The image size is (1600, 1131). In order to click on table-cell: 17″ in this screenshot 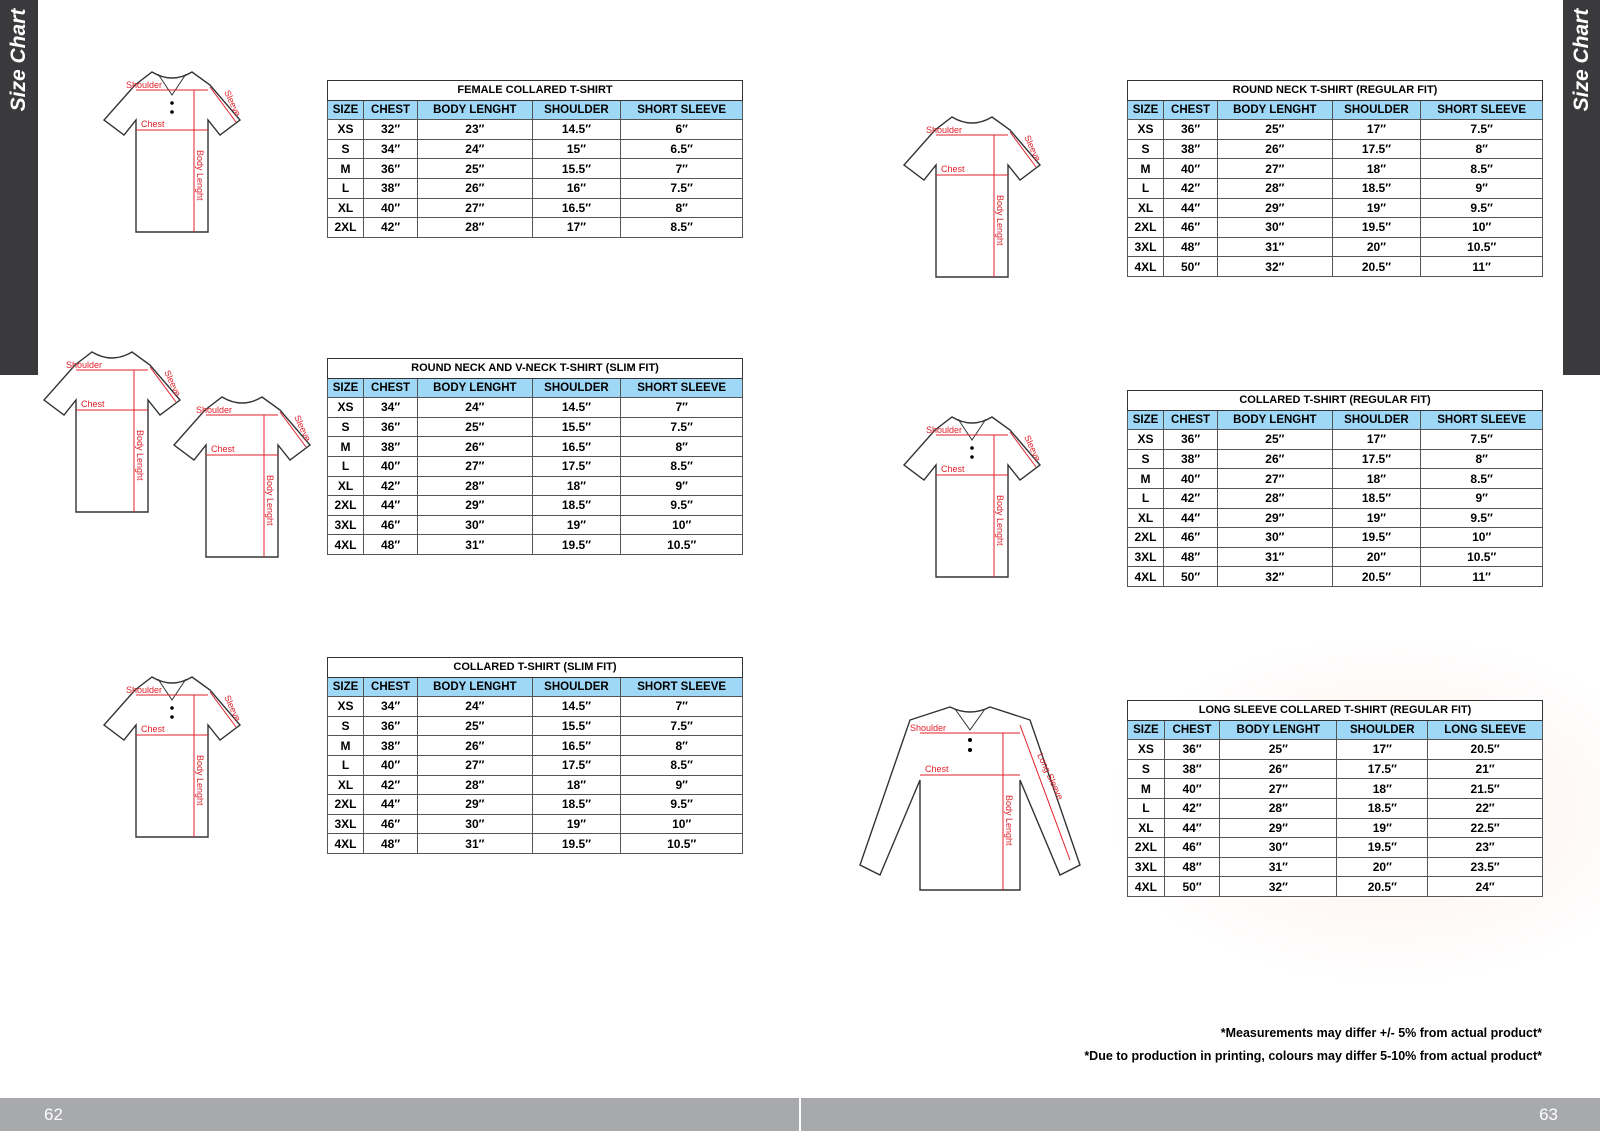, I will do `click(1376, 129)`.